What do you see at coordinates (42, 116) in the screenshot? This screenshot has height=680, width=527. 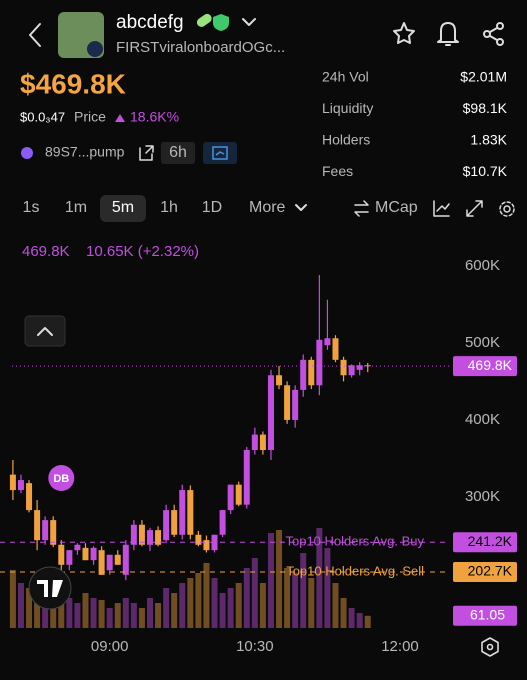 I see `price: $0.0₃47` at bounding box center [42, 116].